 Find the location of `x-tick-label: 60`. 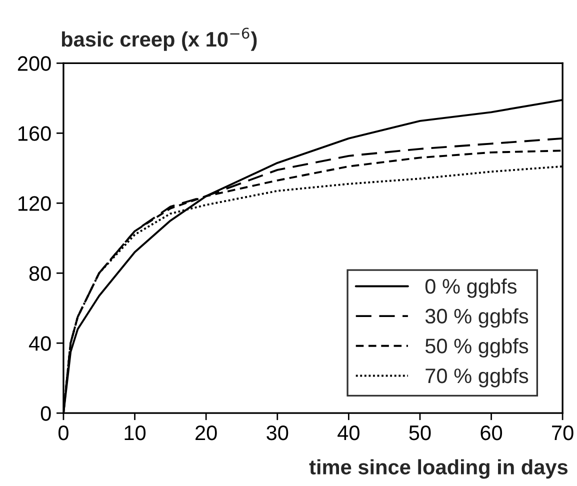

x-tick-label: 60 is located at coordinates (491, 432).